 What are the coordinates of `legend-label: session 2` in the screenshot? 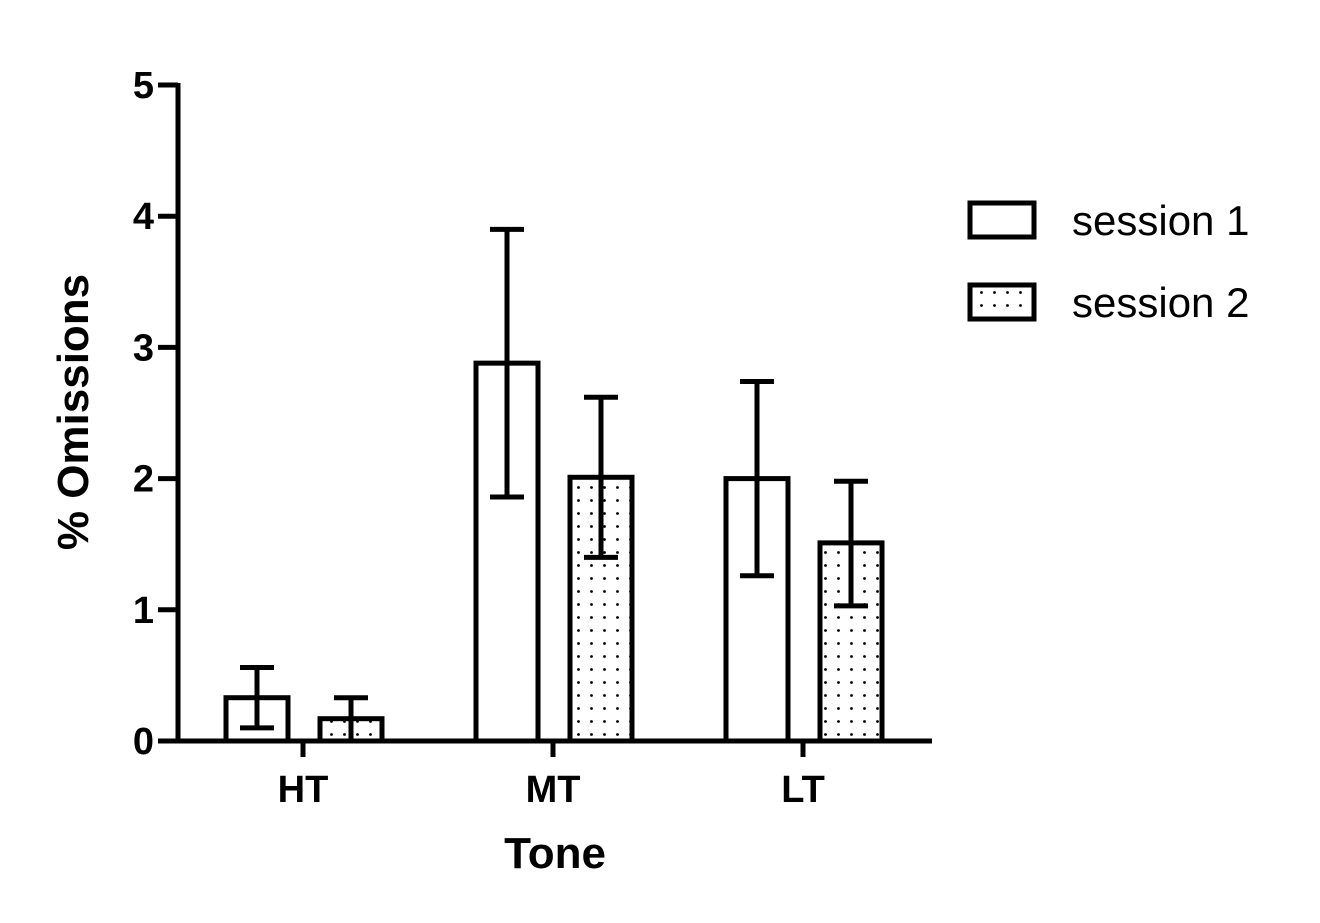 It's located at (1160, 302).